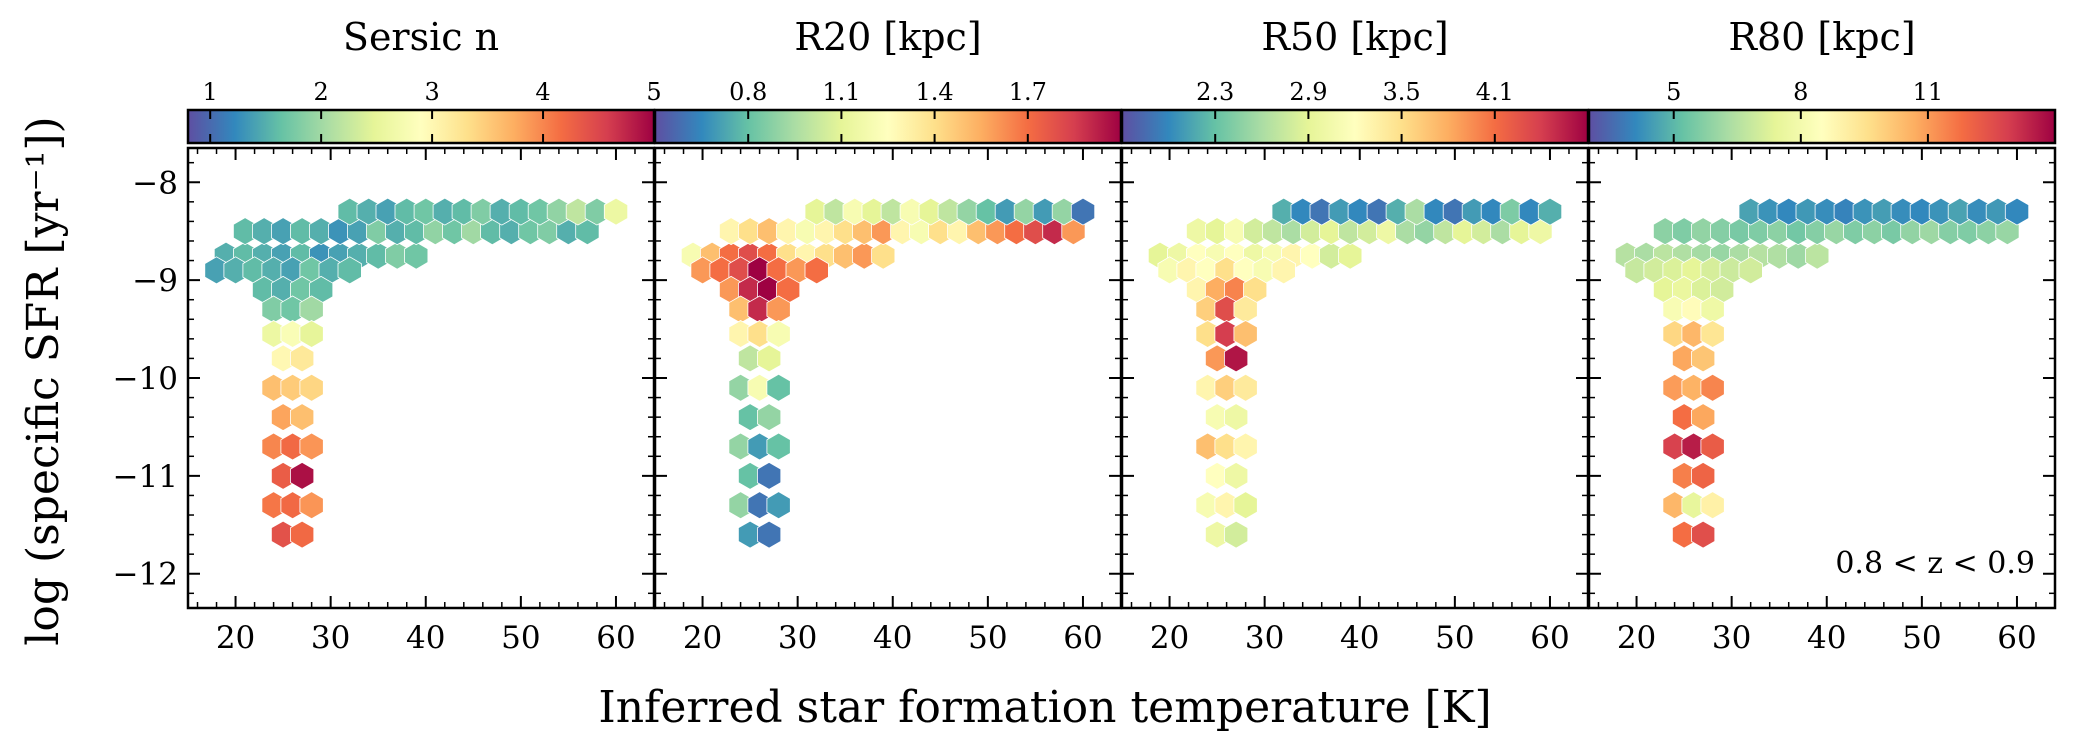  I want to click on colorbar-title: Sersic n, so click(421, 37).